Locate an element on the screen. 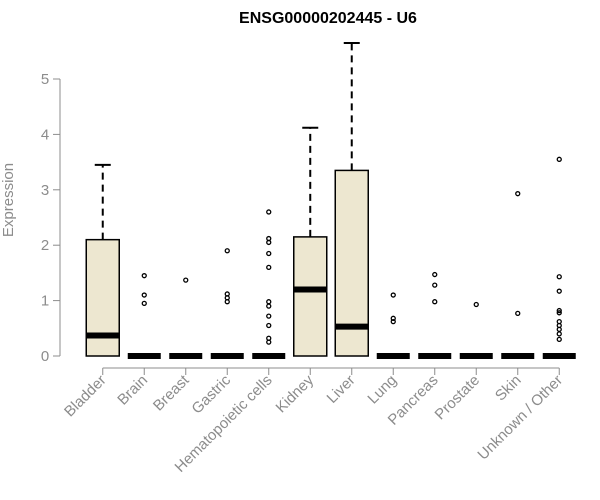 Image resolution: width=600 pixels, height=500 pixels. x-tick-label: Breast is located at coordinates (171, 392).